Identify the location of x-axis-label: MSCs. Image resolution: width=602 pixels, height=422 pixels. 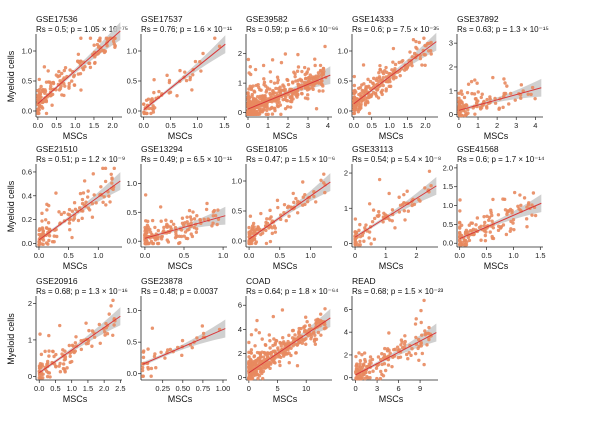
(391, 399).